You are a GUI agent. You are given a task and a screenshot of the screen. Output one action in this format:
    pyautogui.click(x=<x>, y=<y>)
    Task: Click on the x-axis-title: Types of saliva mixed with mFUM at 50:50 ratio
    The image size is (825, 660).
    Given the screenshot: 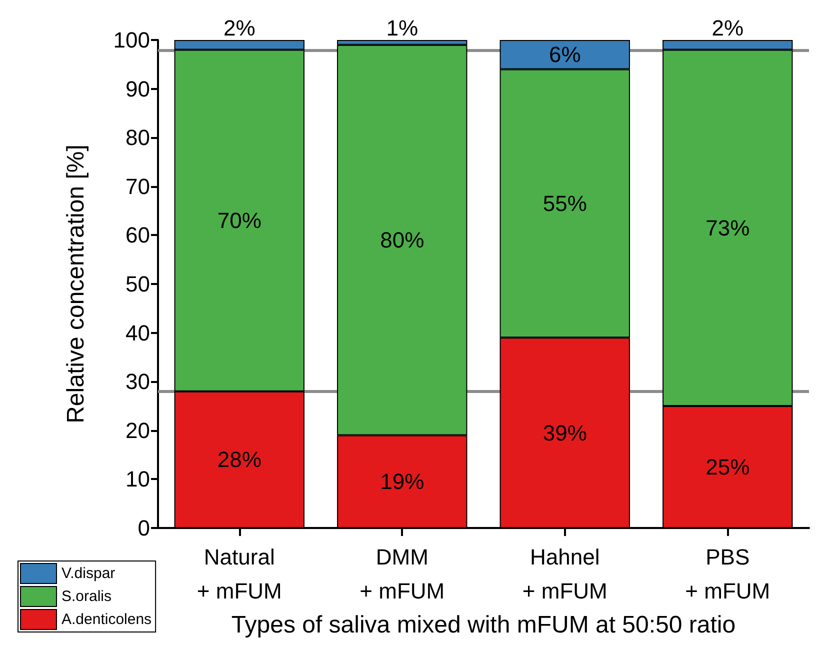 What is the action you would take?
    pyautogui.click(x=483, y=624)
    